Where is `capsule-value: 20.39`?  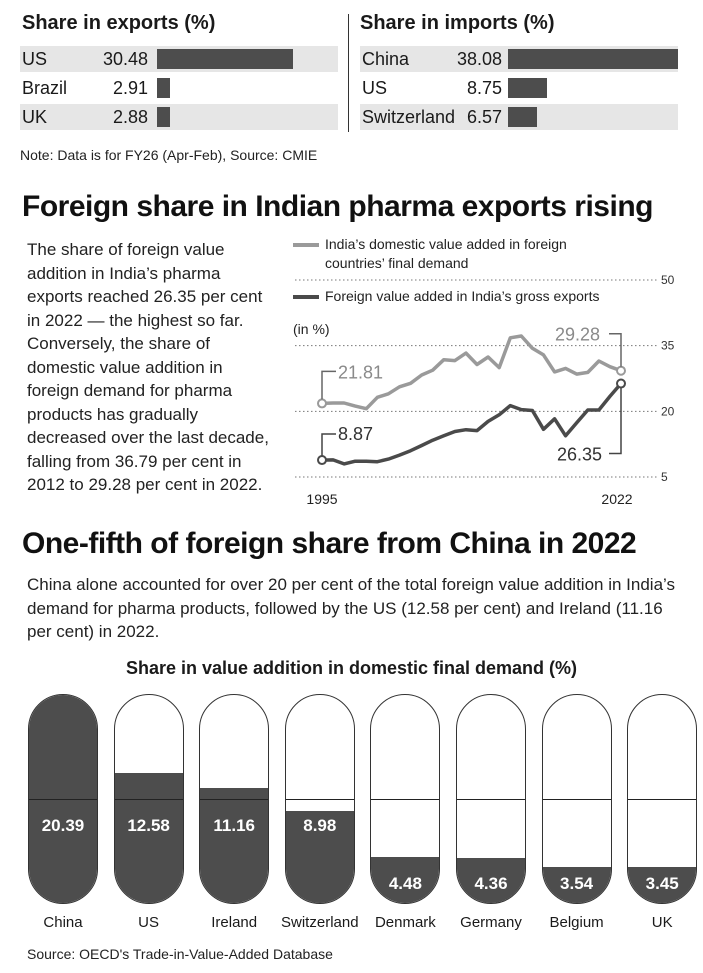
capsule-value: 20.39 is located at coordinates (63, 825).